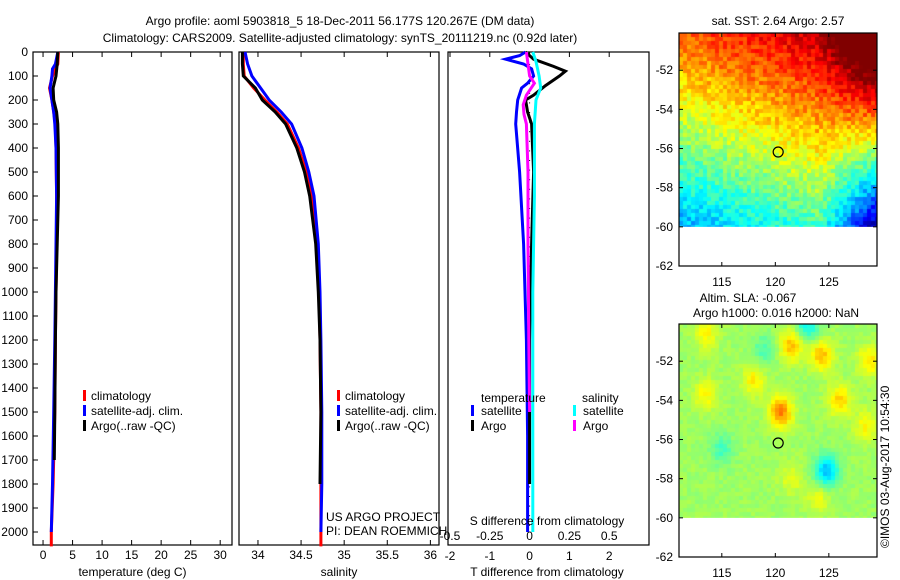 The width and height of the screenshot is (900, 580). What do you see at coordinates (529, 536) in the screenshot?
I see `s-diff-tick-label: 0` at bounding box center [529, 536].